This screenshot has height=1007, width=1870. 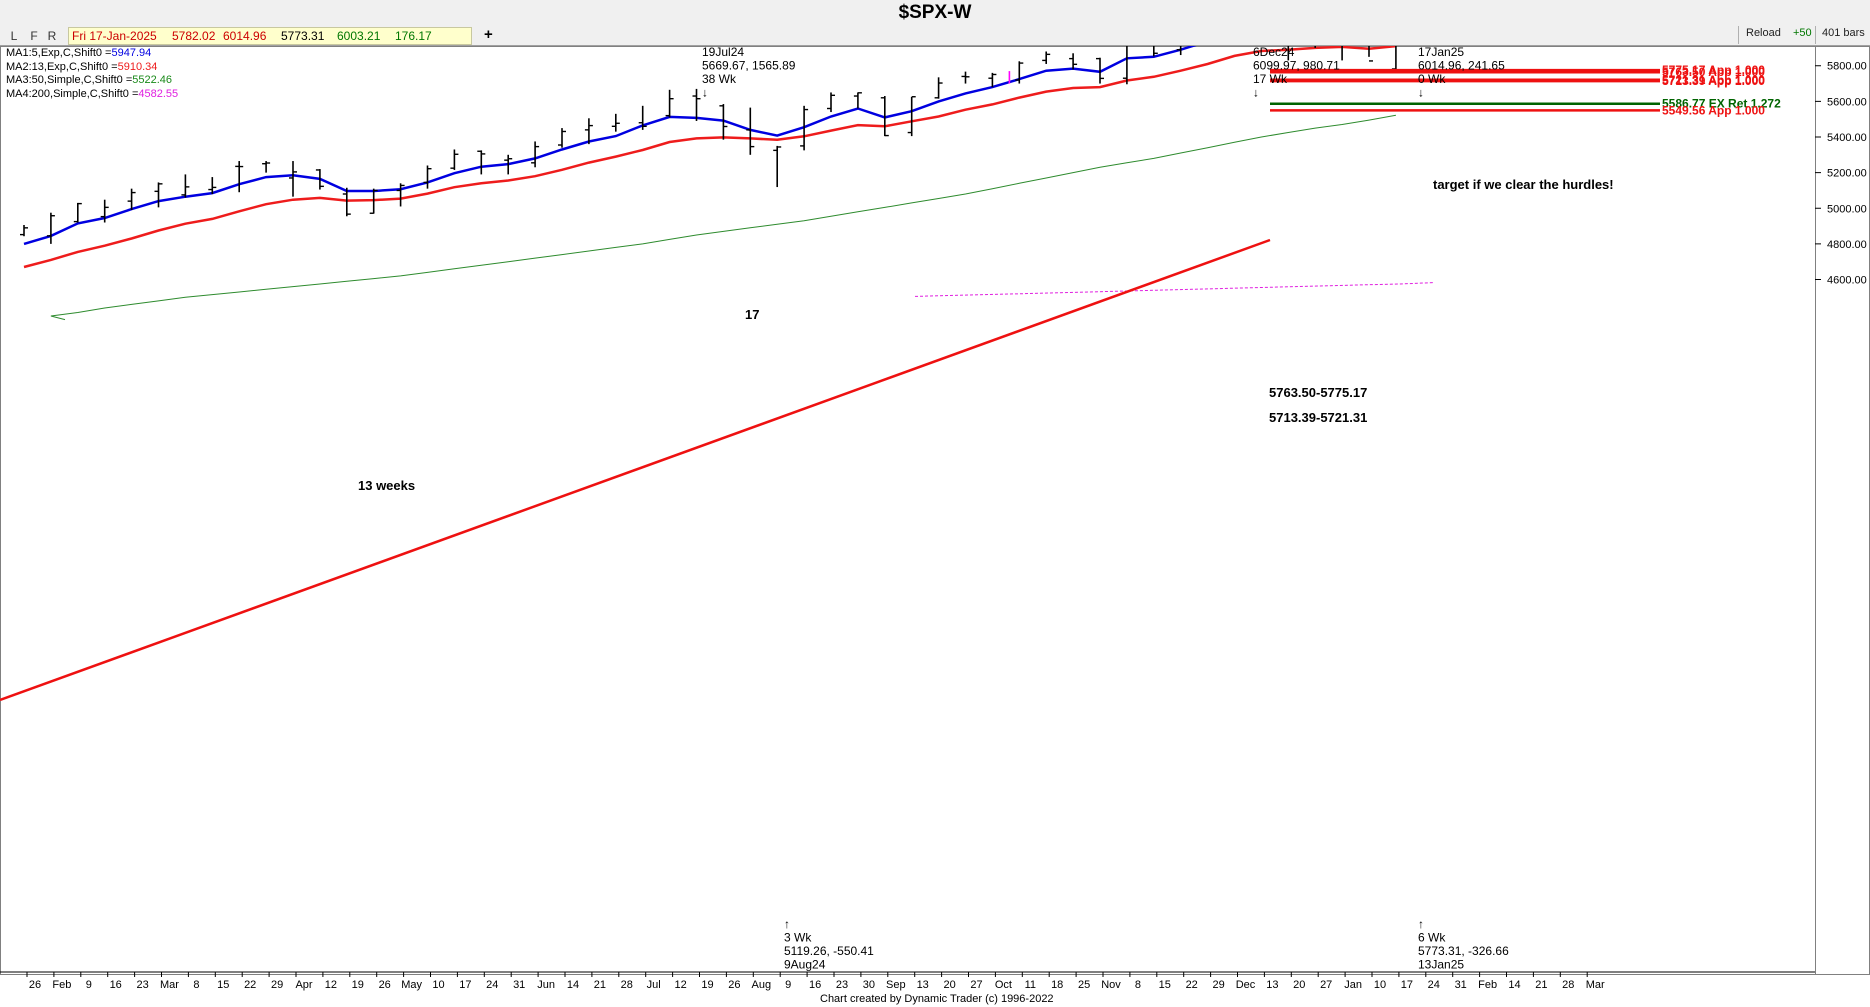 I want to click on pivot-label-jul24: 38 Wk, so click(x=719, y=79).